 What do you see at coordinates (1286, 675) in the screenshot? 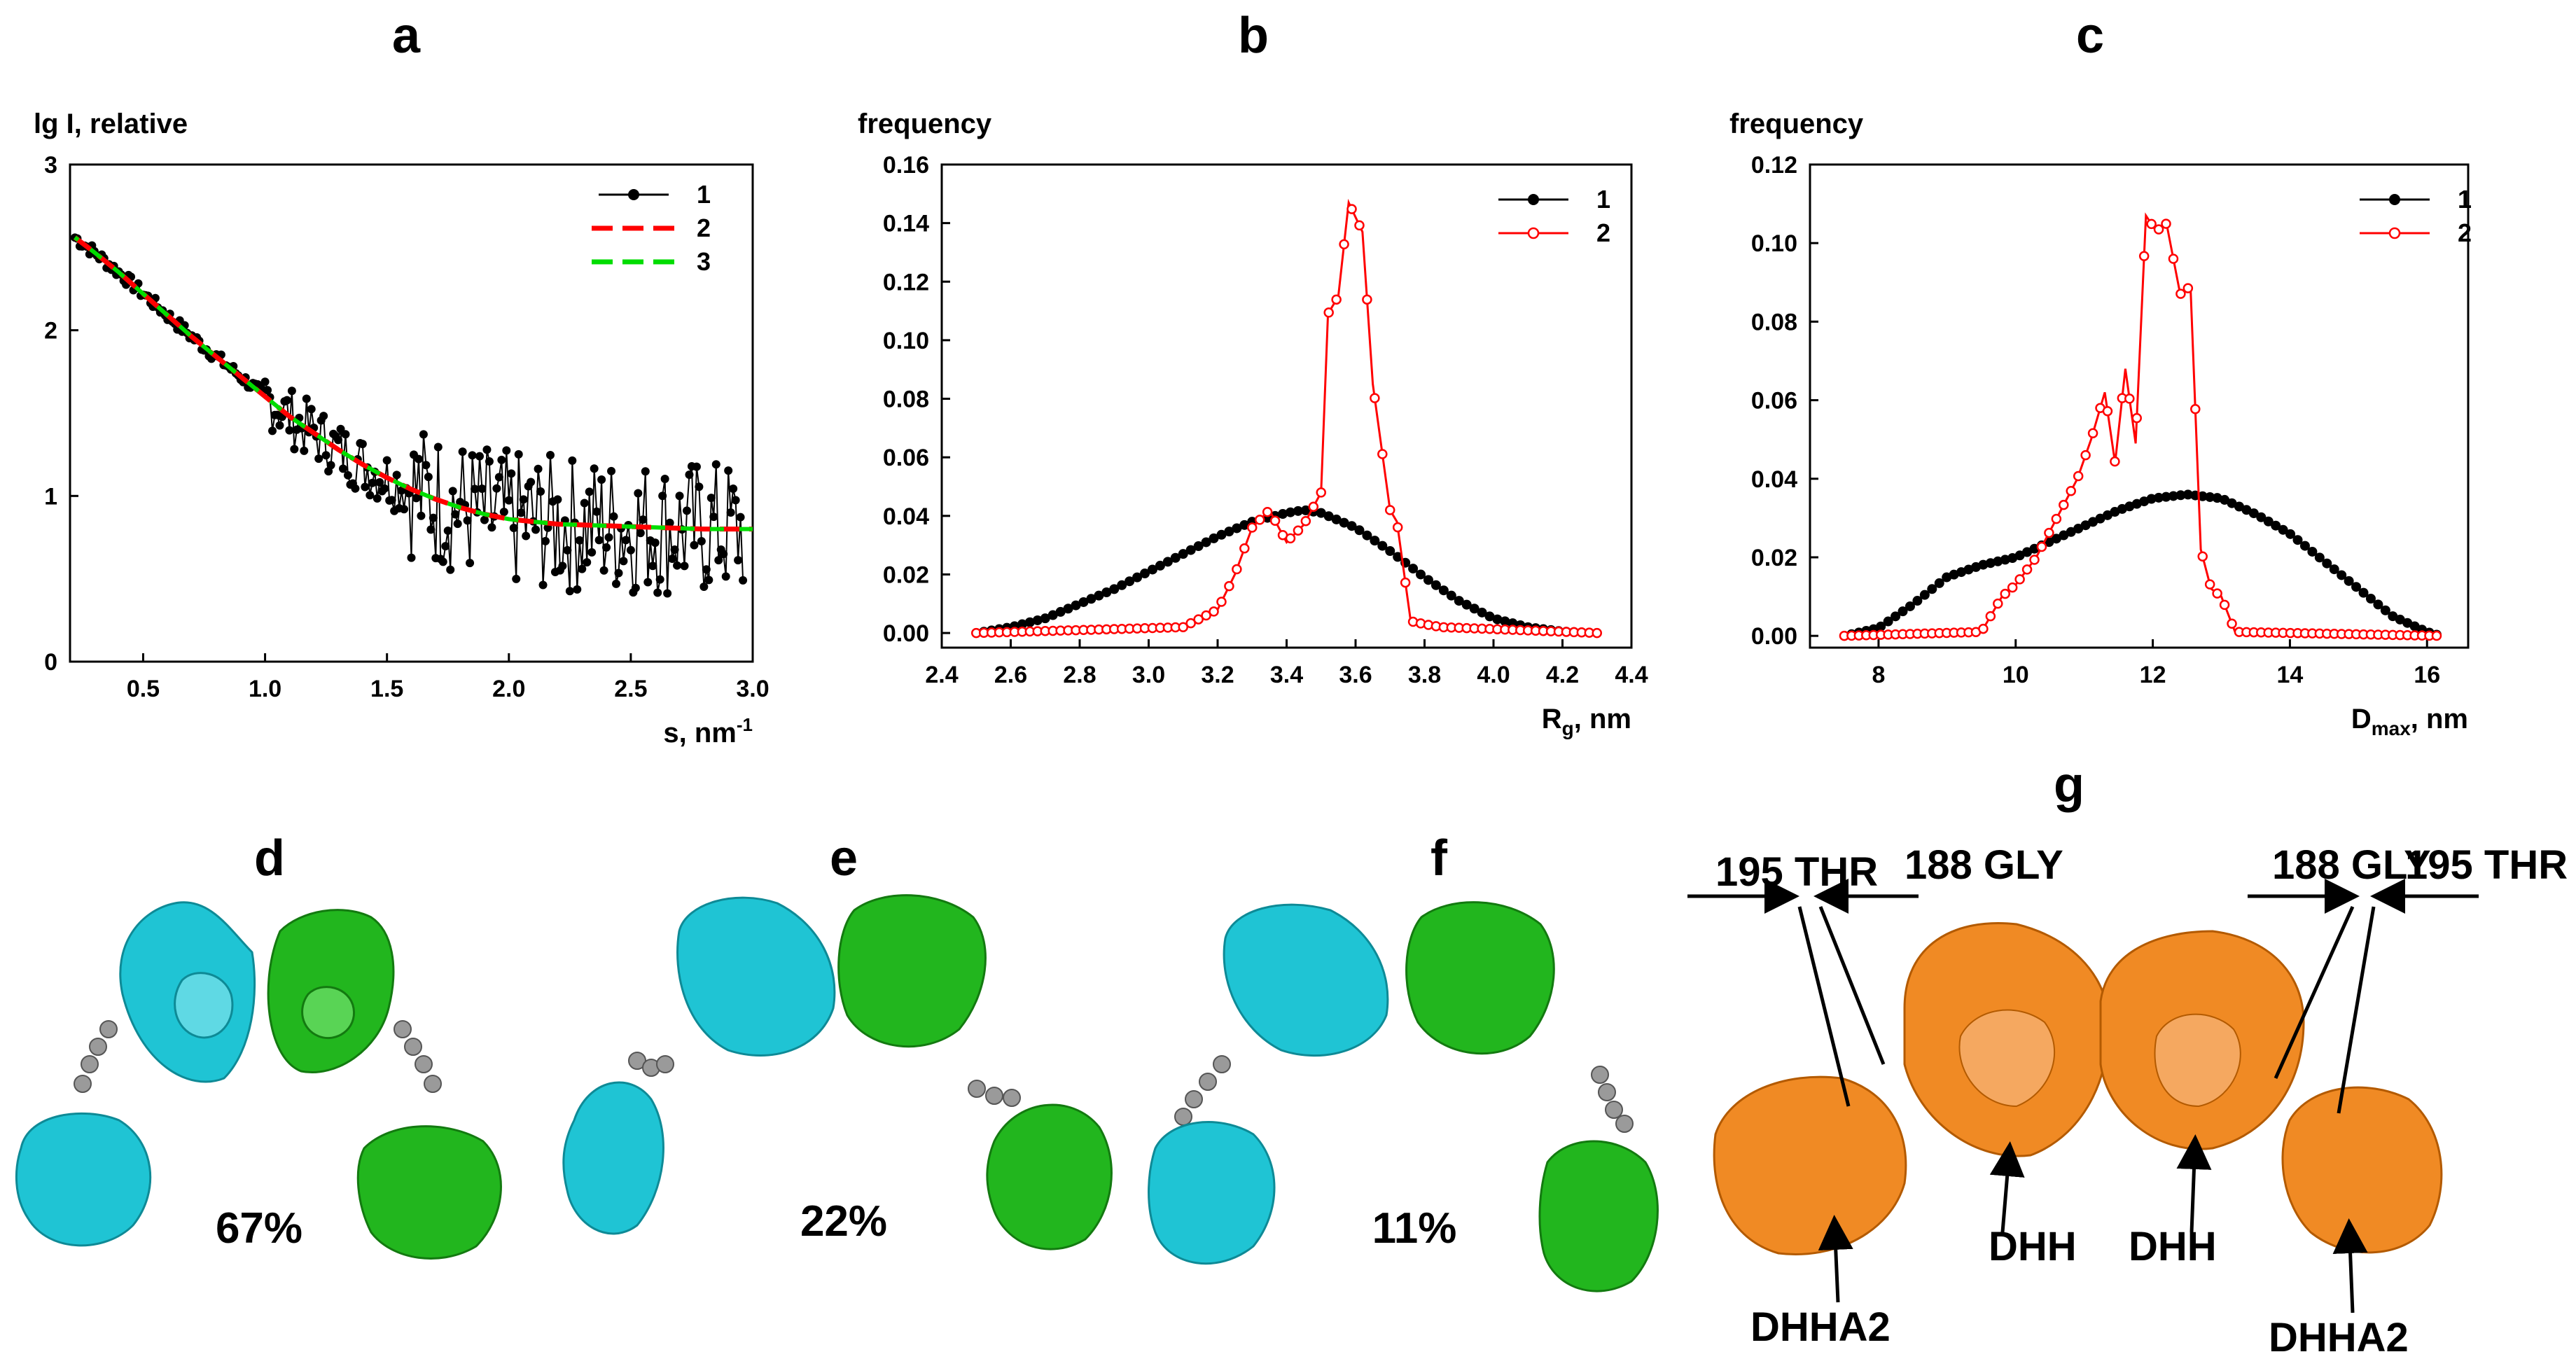
I see `x-tick-label: 3.4` at bounding box center [1286, 675].